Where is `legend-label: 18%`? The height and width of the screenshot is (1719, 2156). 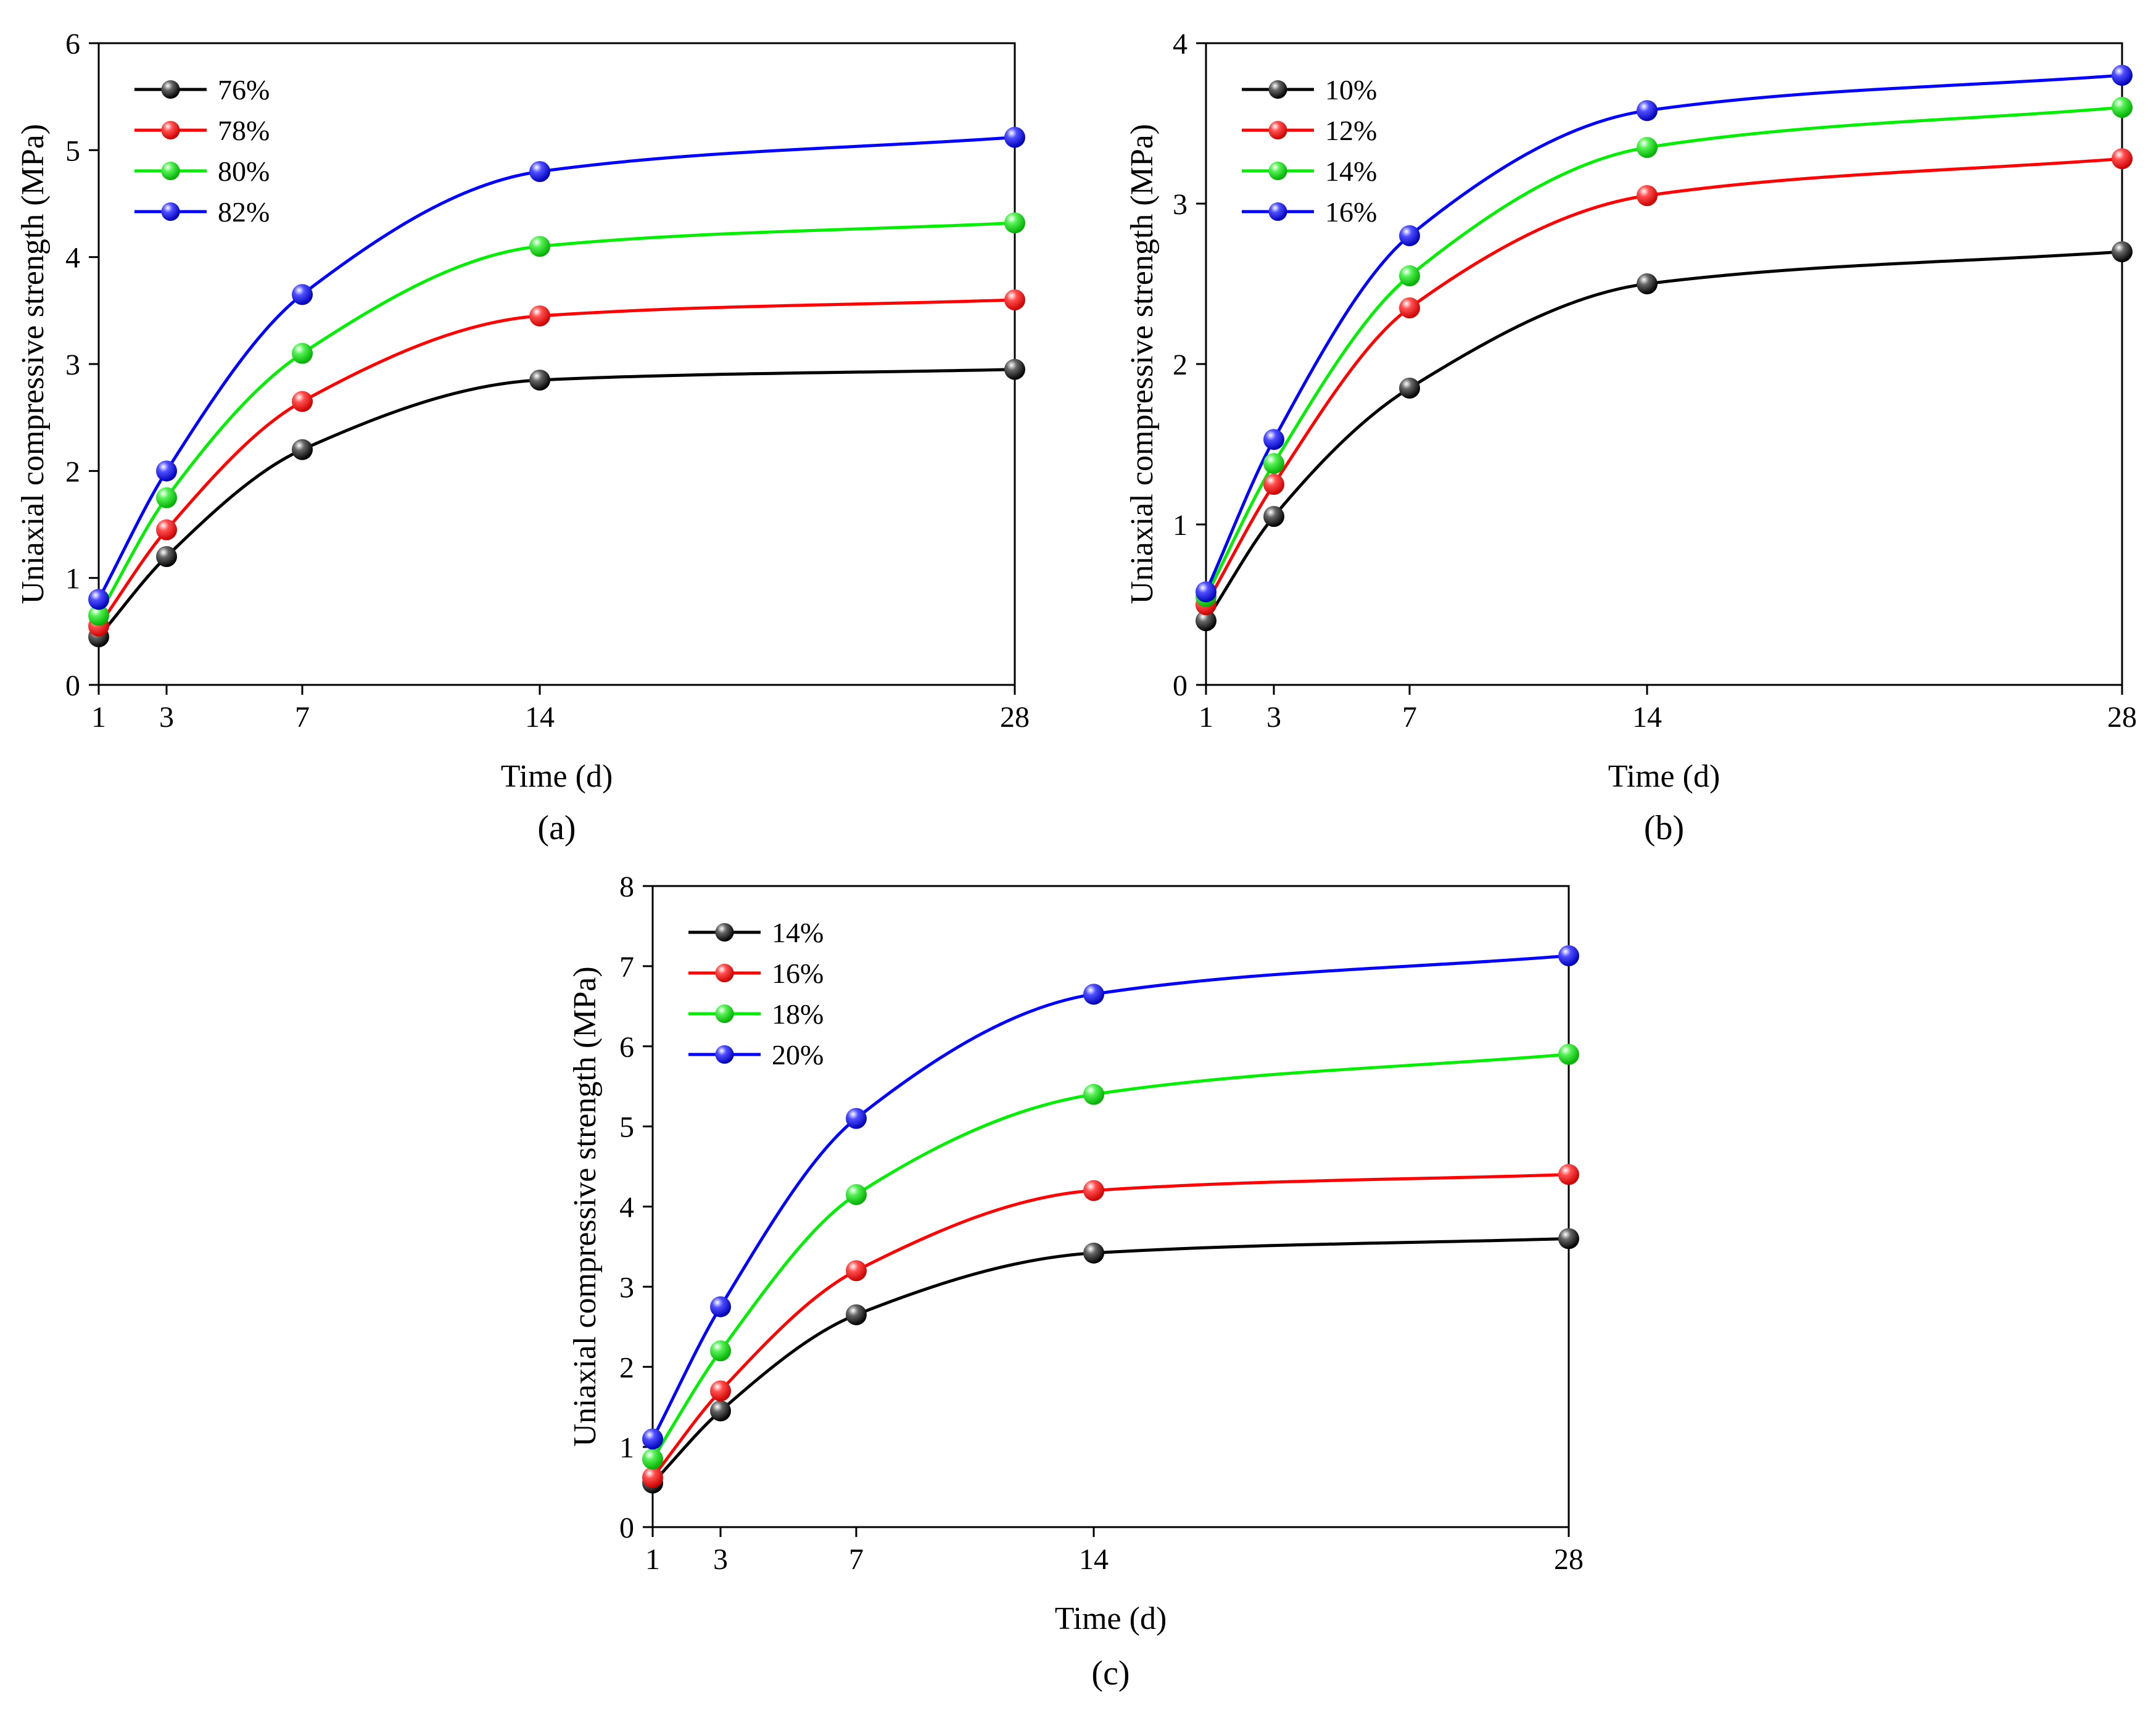
legend-label: 18% is located at coordinates (798, 1014).